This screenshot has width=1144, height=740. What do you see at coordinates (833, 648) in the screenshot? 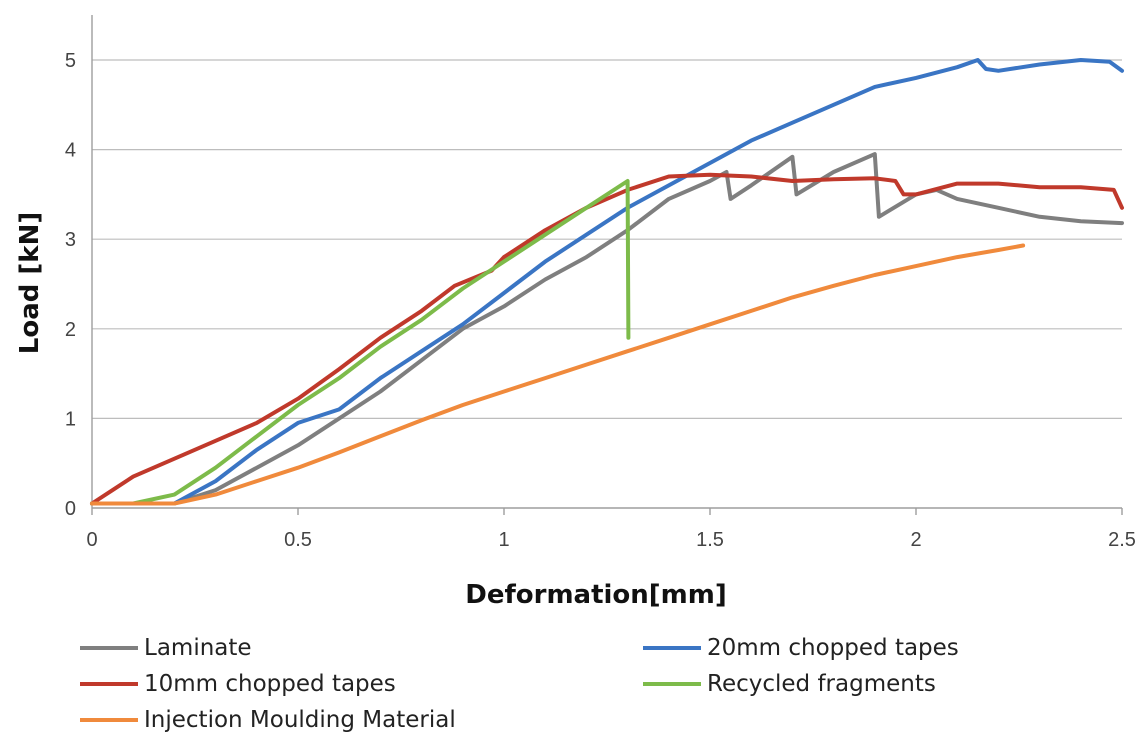
I see `legend-label: 20mm chopped tapes` at bounding box center [833, 648].